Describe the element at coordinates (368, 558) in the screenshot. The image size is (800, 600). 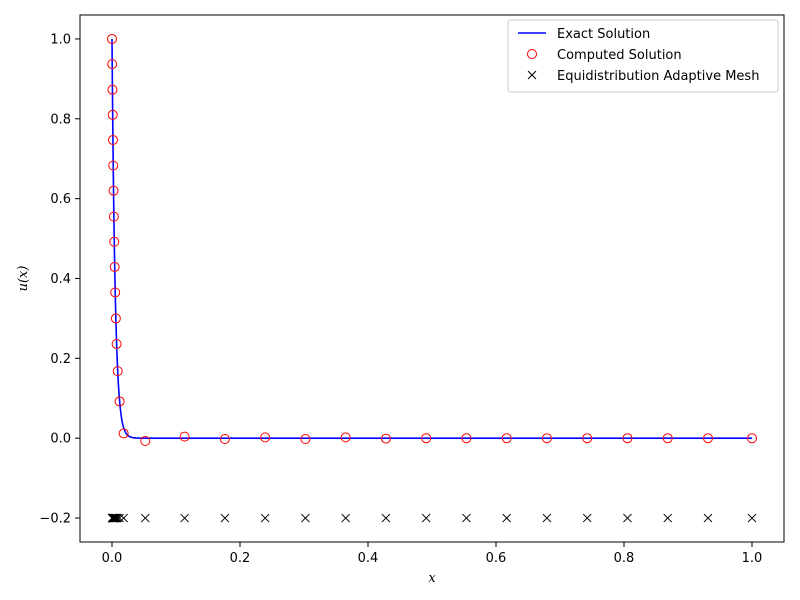
I see `x-tick-label: 0.4` at that location.